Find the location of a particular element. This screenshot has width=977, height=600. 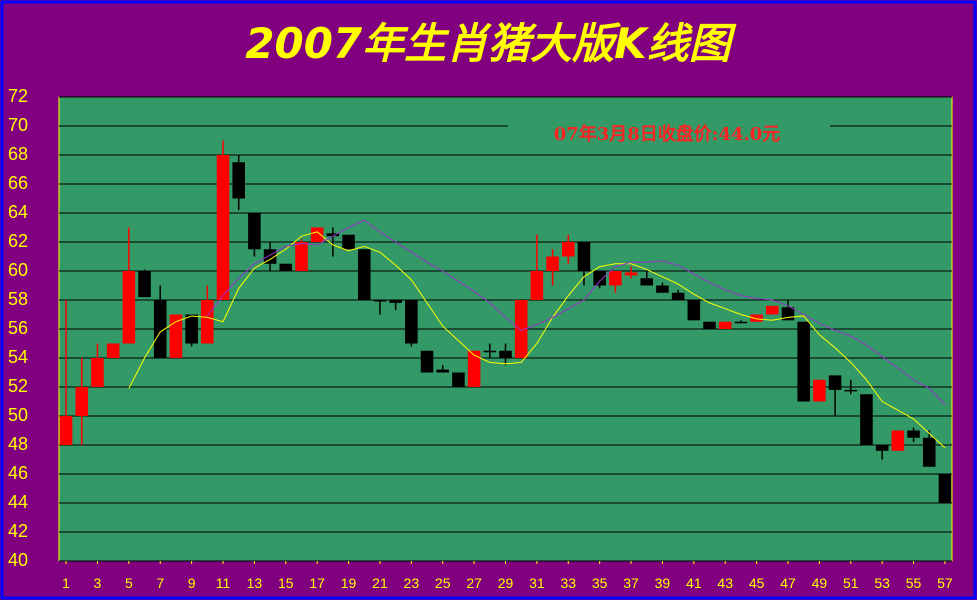

y-tick-label: 54 is located at coordinates (18, 357).